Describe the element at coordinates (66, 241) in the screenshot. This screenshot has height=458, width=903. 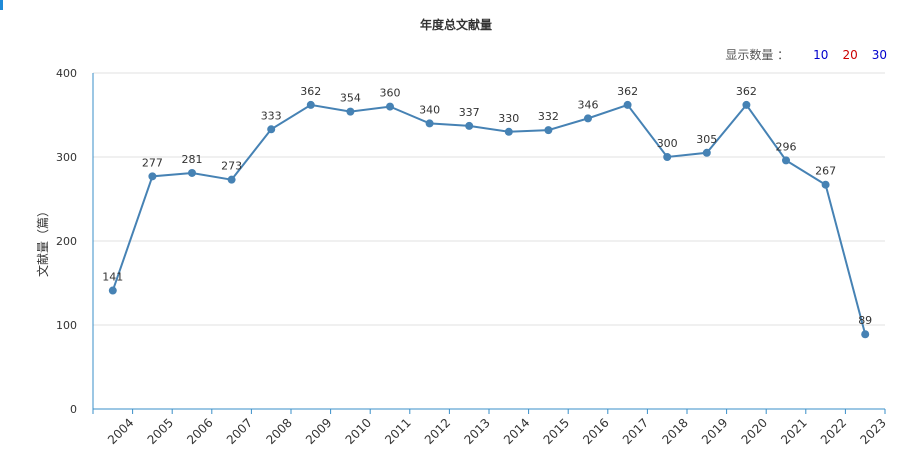
I see `y-tick-label: 200` at that location.